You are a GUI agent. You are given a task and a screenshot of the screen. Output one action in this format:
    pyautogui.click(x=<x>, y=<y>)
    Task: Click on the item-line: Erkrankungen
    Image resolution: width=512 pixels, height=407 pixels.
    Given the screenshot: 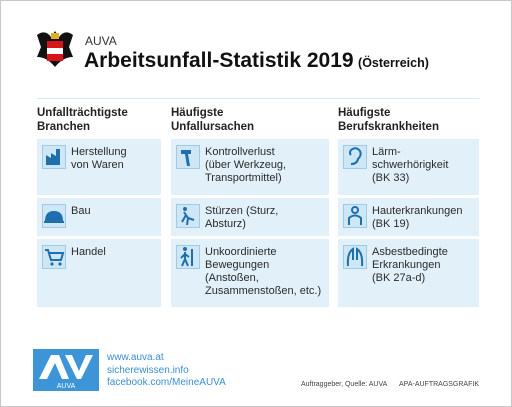 What is the action you would take?
    pyautogui.click(x=406, y=265)
    